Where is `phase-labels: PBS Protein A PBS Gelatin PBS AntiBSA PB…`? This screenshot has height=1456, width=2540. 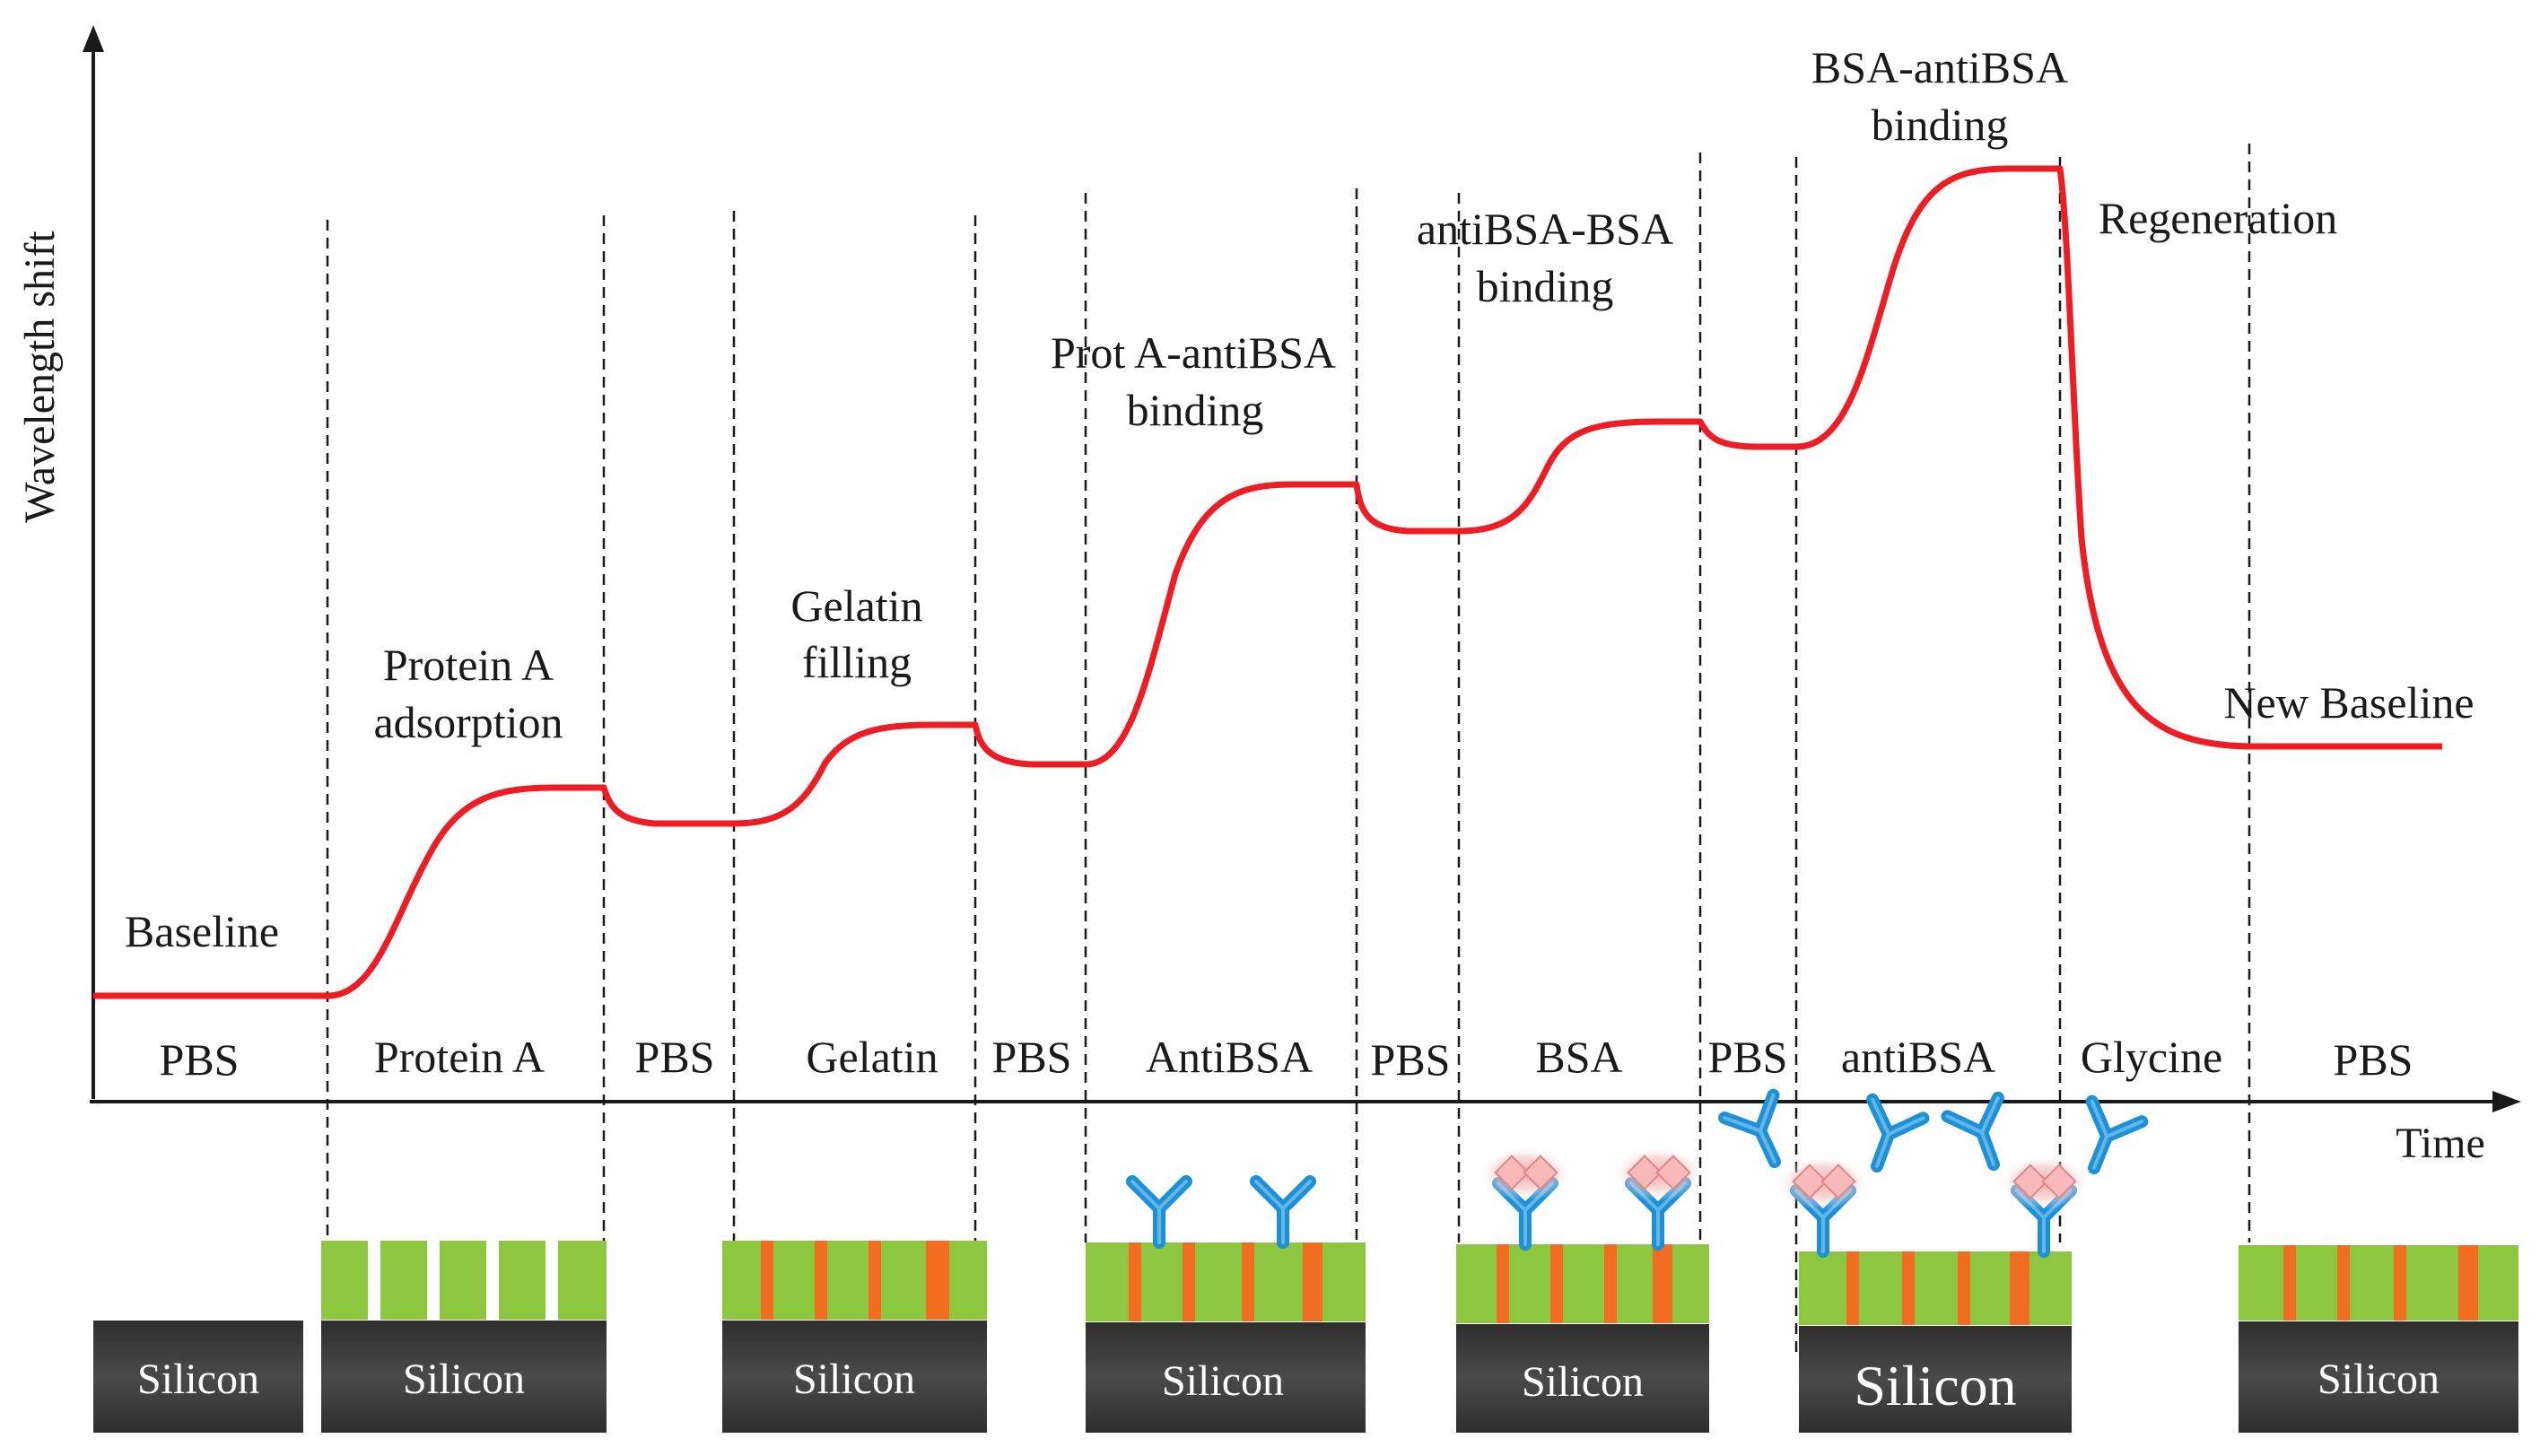
phase-labels: PBS Protein A PBS Gelatin PBS AntiBSA PB… is located at coordinates (1286, 1058).